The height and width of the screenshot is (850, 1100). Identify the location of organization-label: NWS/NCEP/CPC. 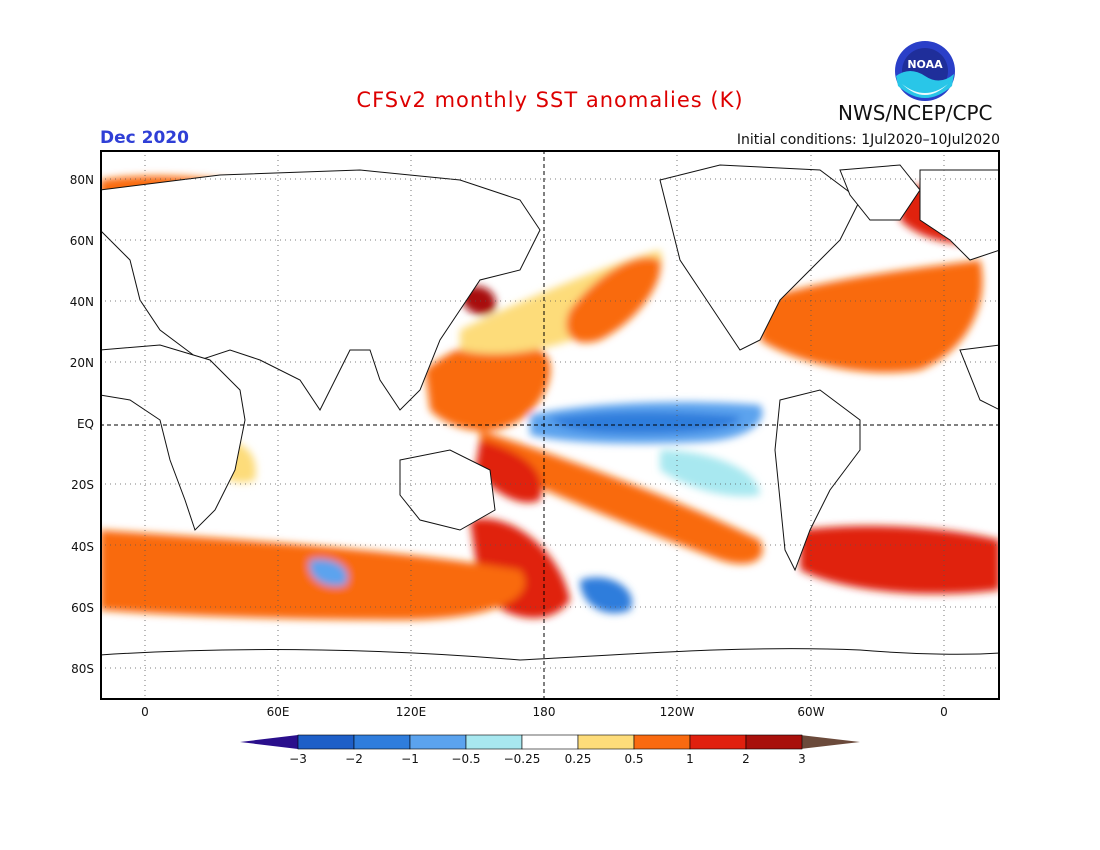
(915, 113).